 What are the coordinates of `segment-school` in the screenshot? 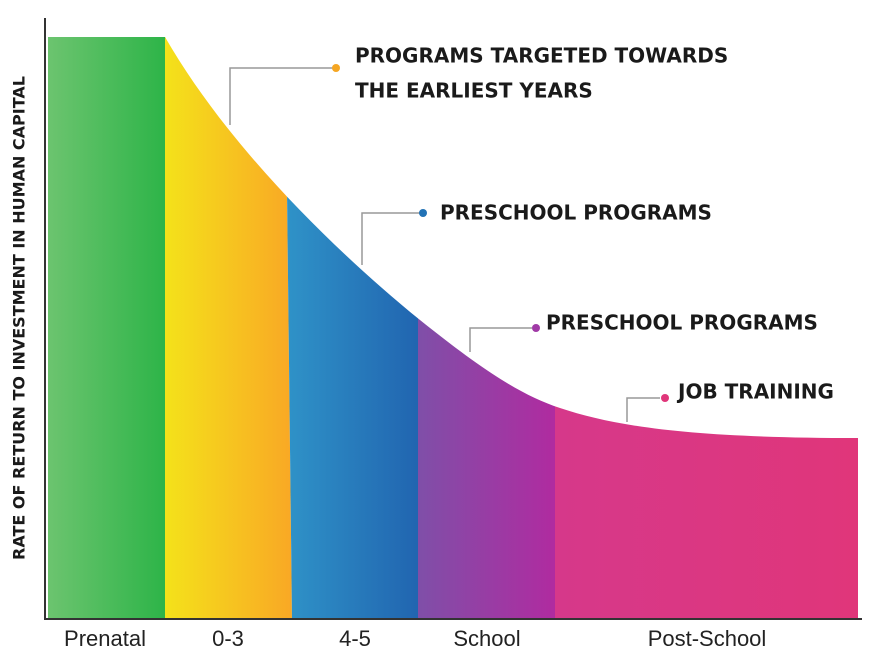 It's located at (486, 327).